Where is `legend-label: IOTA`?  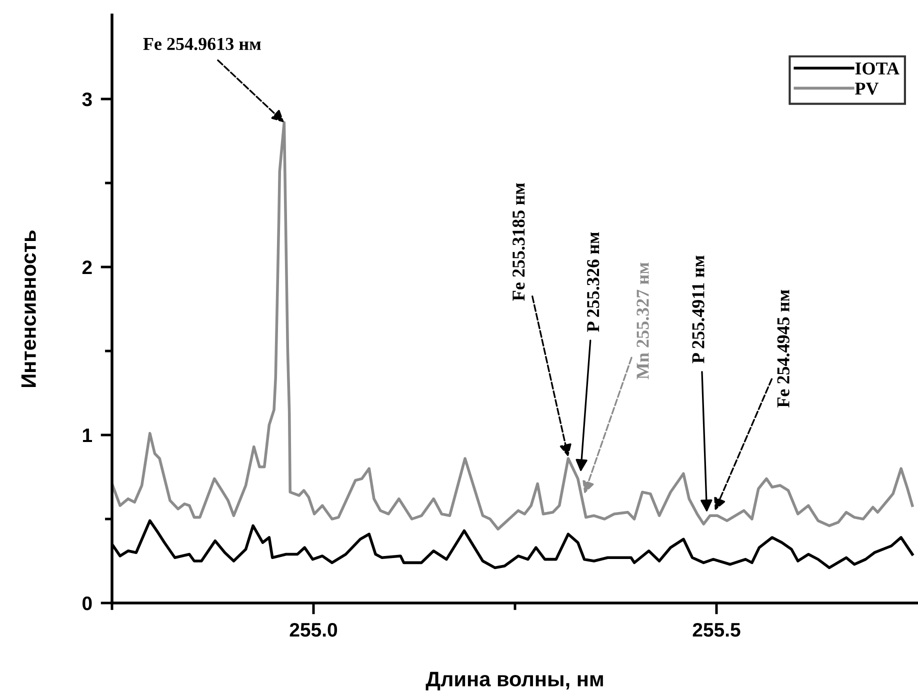 legend-label: IOTA is located at coordinates (877, 68).